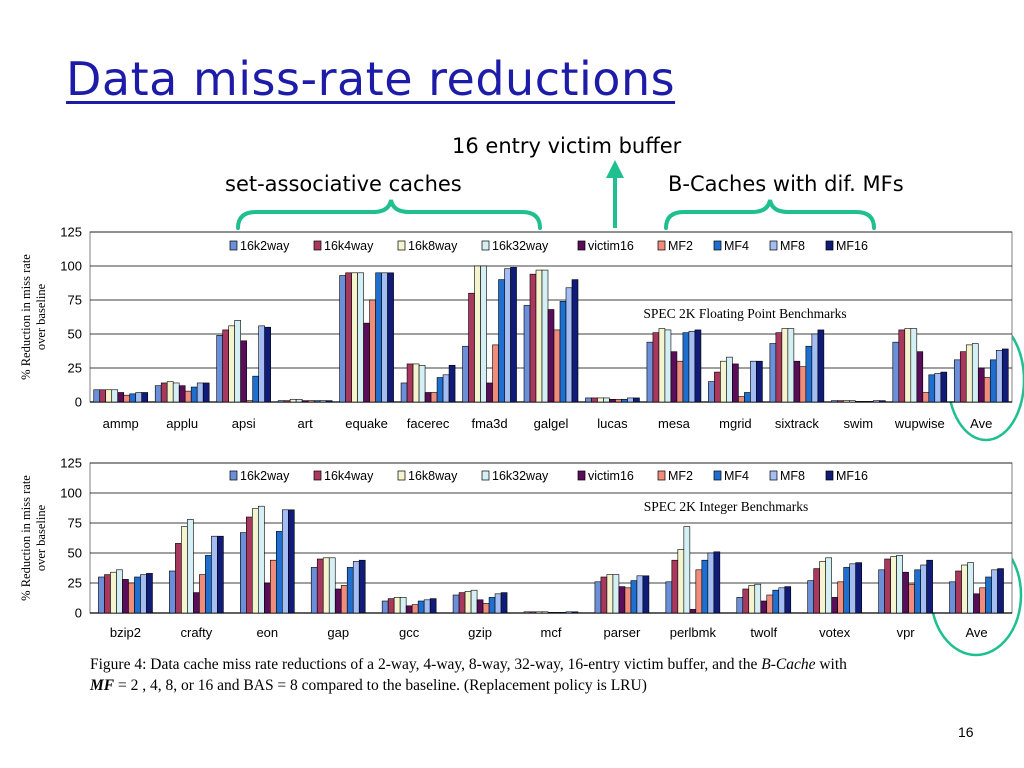 The width and height of the screenshot is (1024, 768). What do you see at coordinates (492, 605) in the screenshot?
I see `bar-MF4-gzip` at bounding box center [492, 605].